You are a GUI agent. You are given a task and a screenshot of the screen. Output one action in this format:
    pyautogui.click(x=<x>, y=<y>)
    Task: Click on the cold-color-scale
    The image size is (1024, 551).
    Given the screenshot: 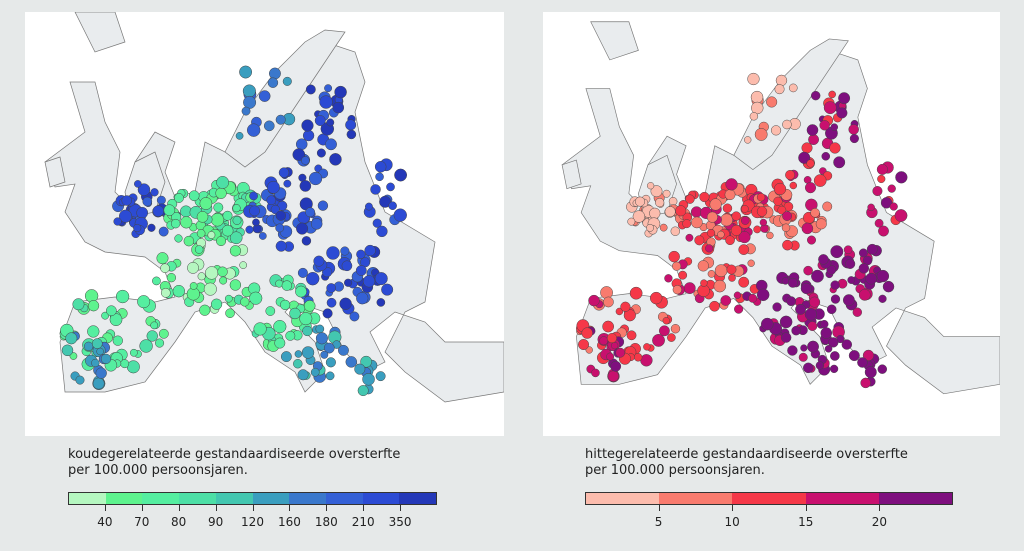 What is the action you would take?
    pyautogui.click(x=252, y=498)
    